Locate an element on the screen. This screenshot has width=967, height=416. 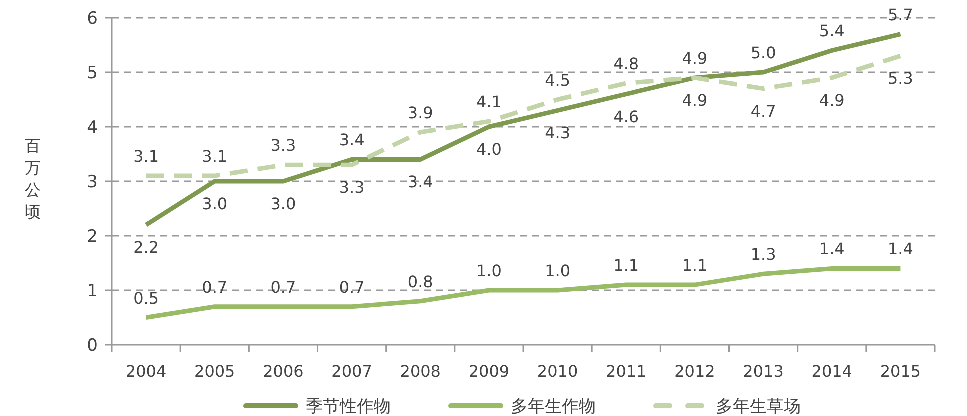
data-label: 4.0 is located at coordinates (489, 149).